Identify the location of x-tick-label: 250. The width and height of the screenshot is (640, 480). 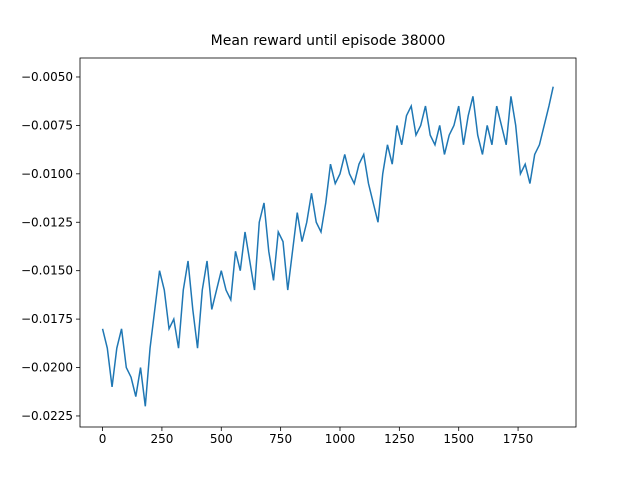
(161, 439).